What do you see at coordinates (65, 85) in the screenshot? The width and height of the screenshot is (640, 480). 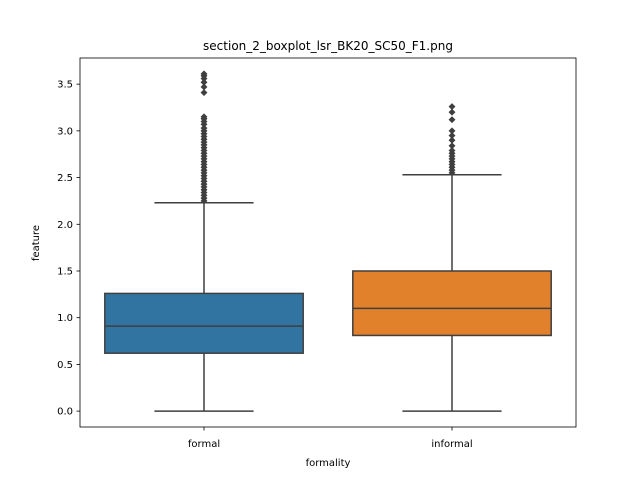 I see `y-tick-label: 3.5` at bounding box center [65, 85].